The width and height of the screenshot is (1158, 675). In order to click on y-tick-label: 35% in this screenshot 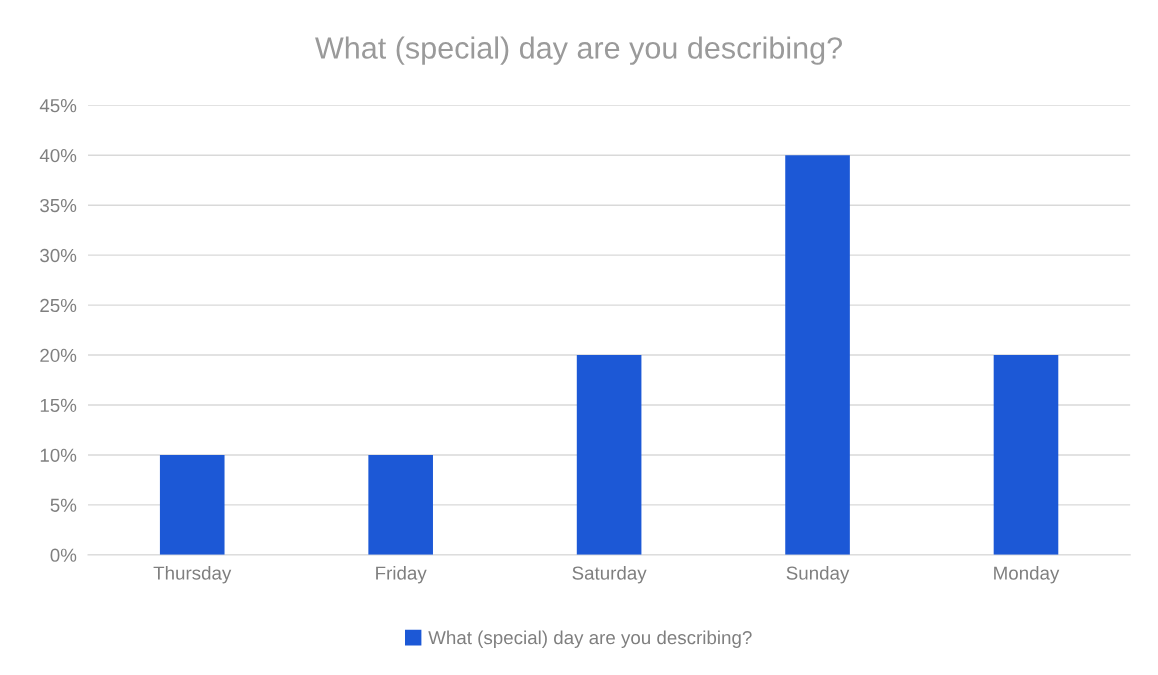, I will do `click(58, 205)`.